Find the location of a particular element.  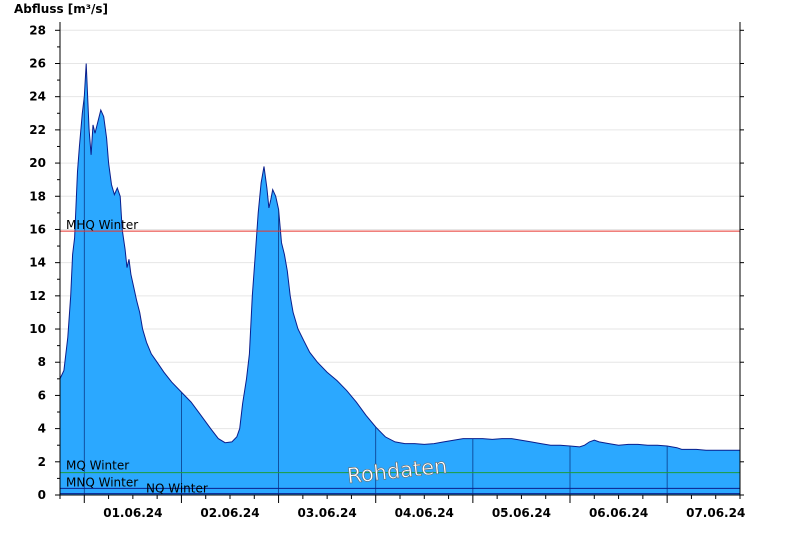

y-tick-label: 12 is located at coordinates (37, 296).